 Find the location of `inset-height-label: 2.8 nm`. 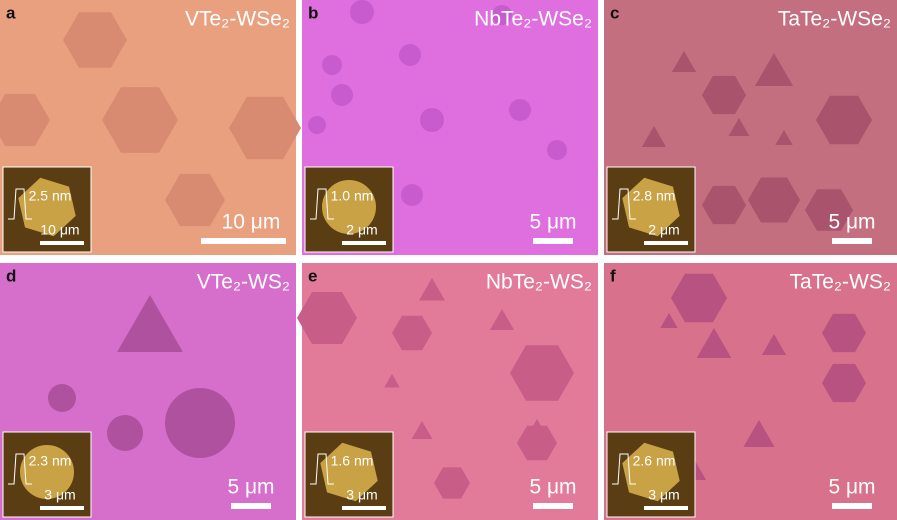

inset-height-label: 2.8 nm is located at coordinates (654, 196).